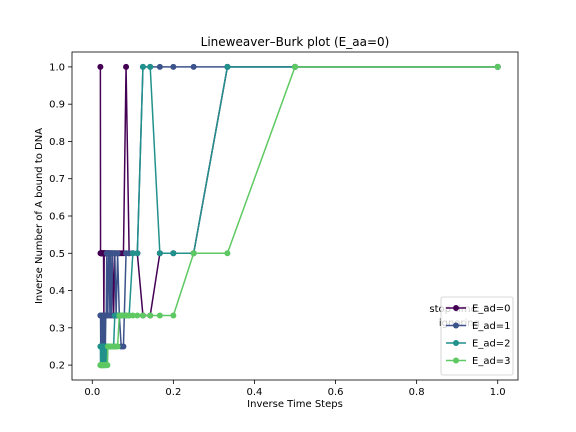 The height and width of the screenshot is (432, 576). I want to click on x-tick-label: 0.0, so click(92, 392).